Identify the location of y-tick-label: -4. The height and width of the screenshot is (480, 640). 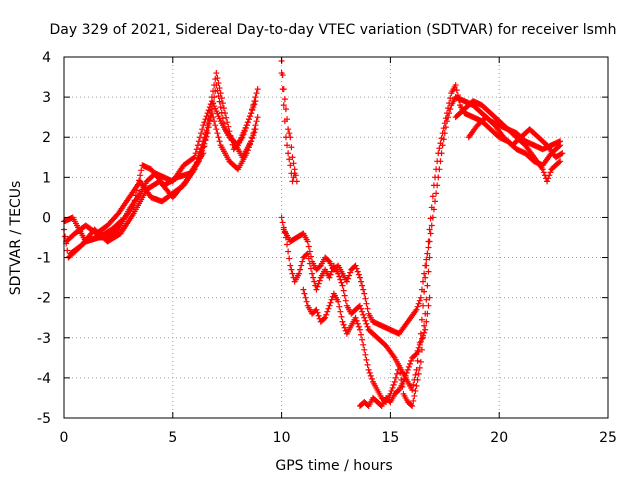
(44, 379).